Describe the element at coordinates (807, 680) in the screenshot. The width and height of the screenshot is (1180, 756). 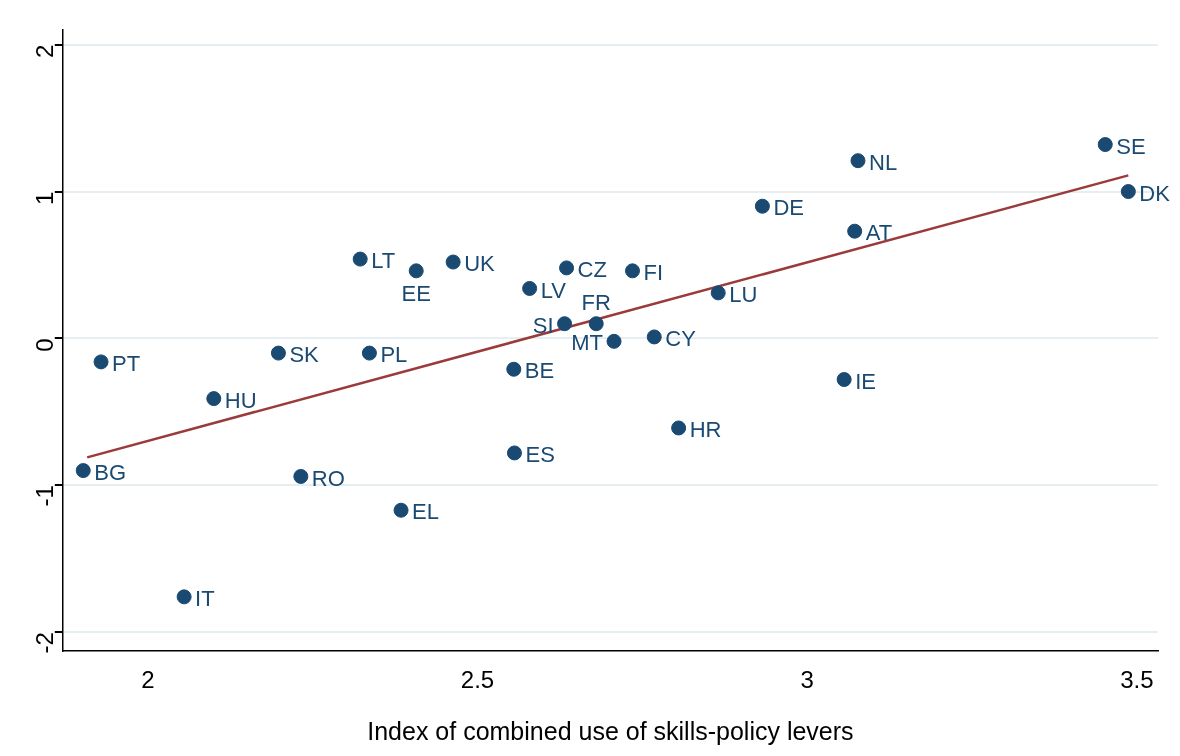
I see `x-tick-label: 3` at that location.